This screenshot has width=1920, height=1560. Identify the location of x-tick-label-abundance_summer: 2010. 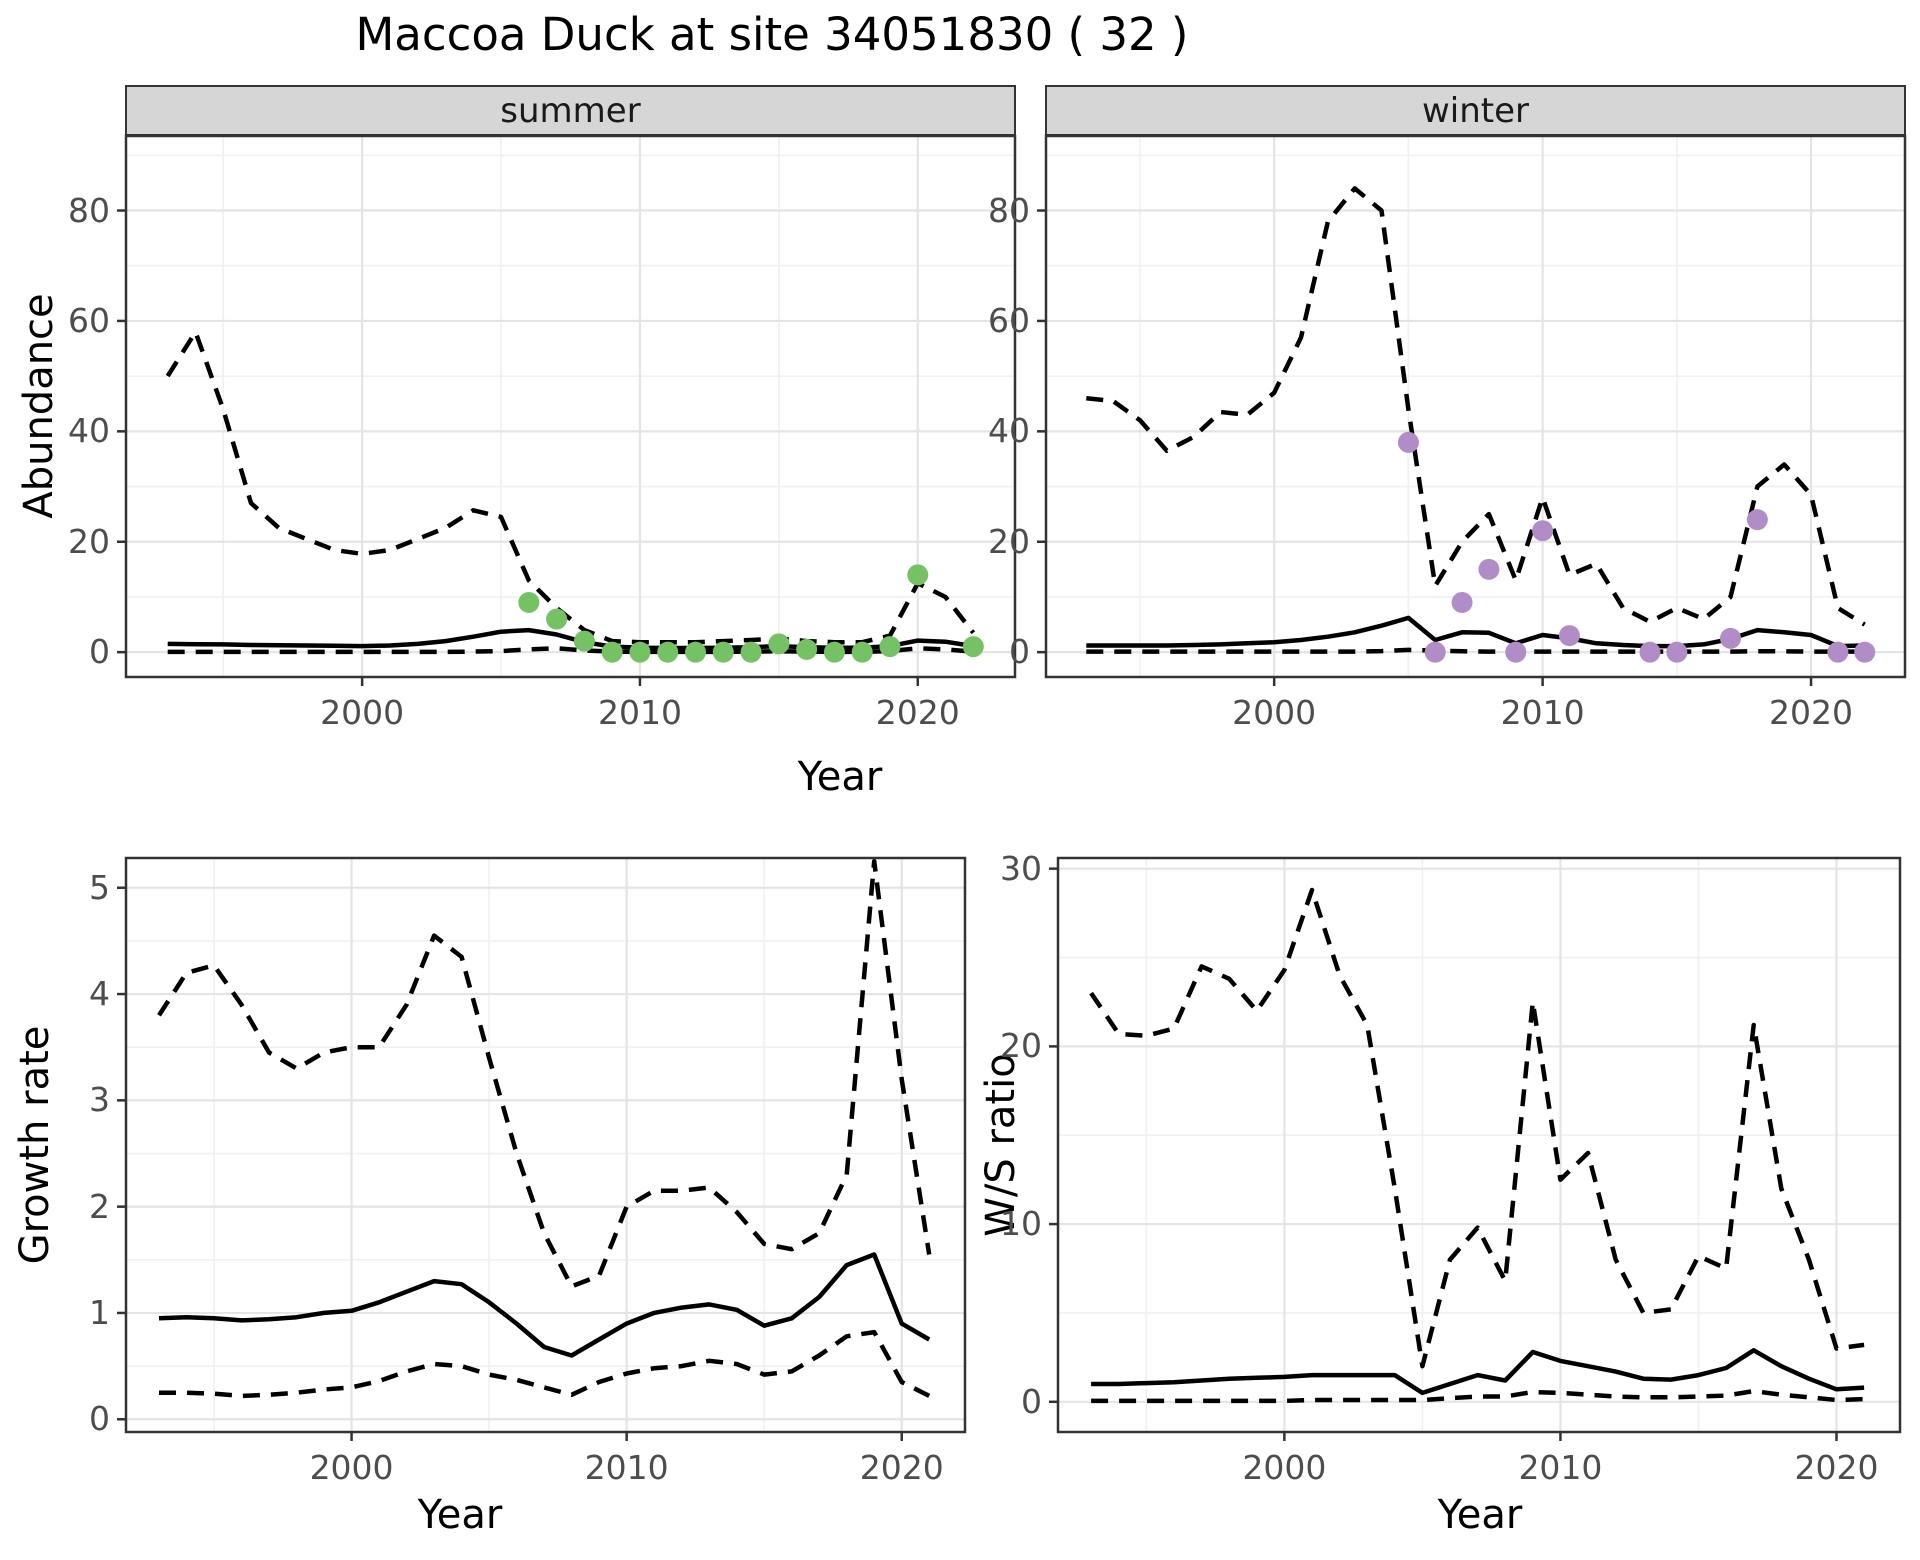
(639, 712).